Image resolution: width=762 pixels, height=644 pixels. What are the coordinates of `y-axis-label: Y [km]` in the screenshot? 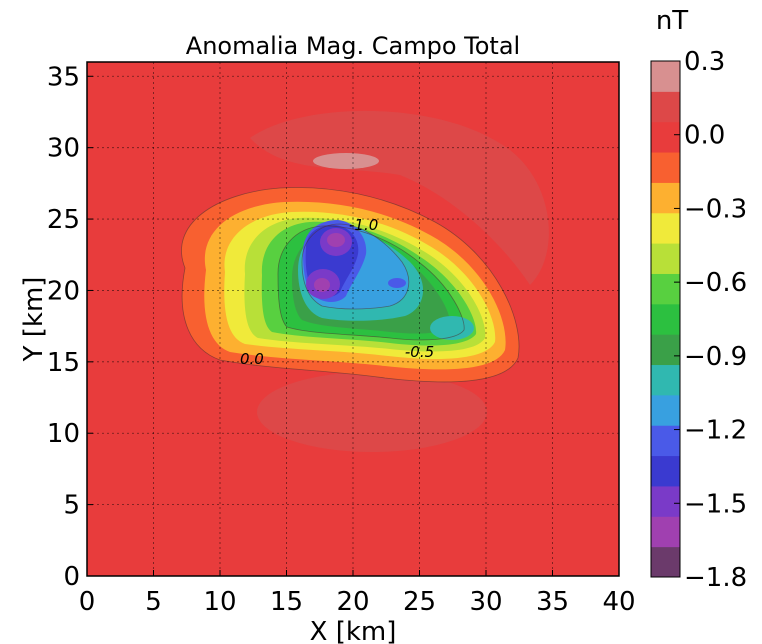 It's located at (34, 320).